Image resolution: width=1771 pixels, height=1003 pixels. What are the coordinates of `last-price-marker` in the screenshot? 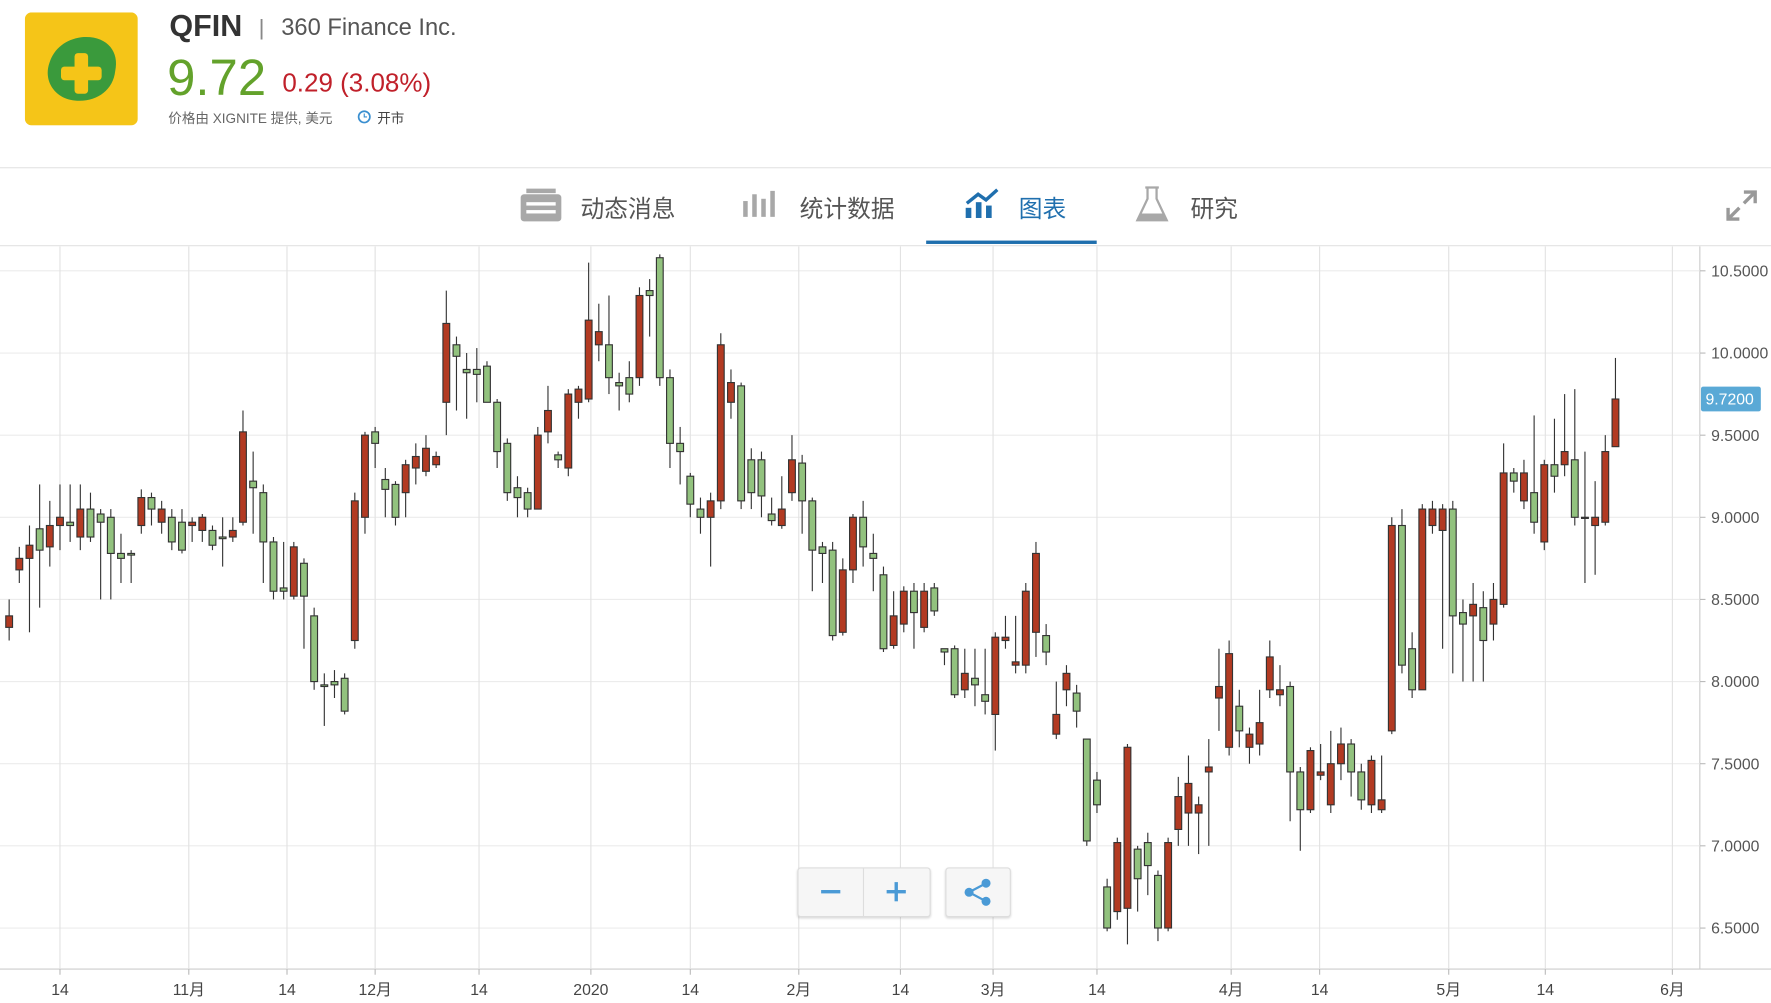 It's located at (1730, 399).